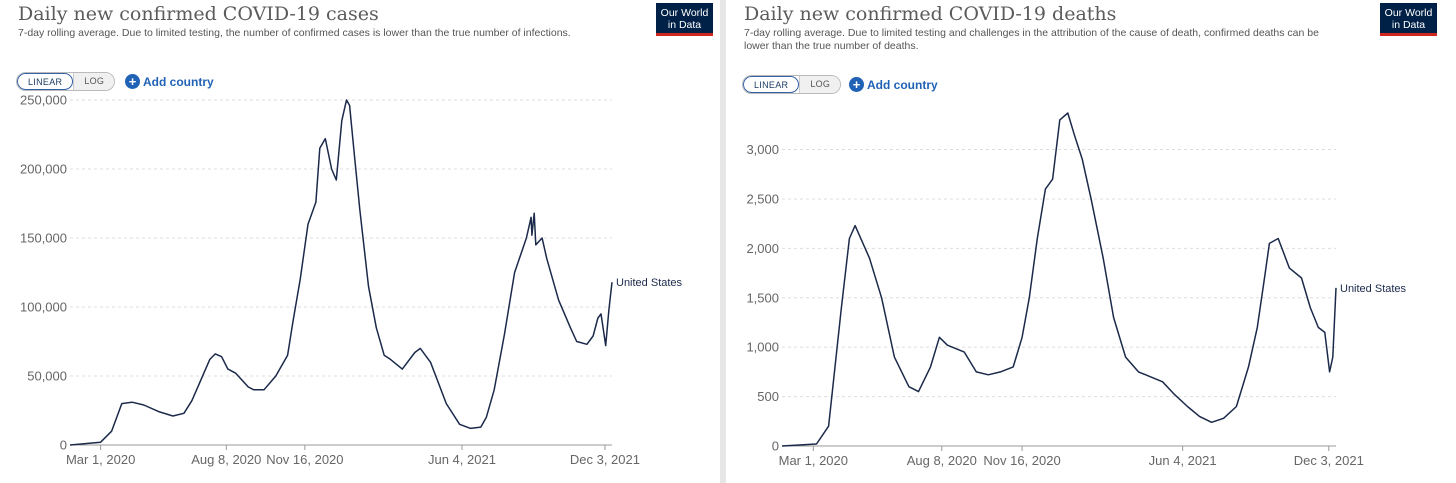 This screenshot has height=483, width=1456. What do you see at coordinates (762, 149) in the screenshot?
I see `y-tick-label: 3,000` at bounding box center [762, 149].